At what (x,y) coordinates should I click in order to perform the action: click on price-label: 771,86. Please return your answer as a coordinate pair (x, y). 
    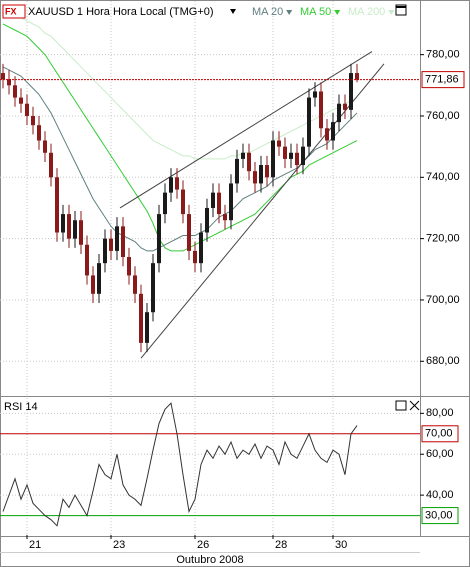
    Looking at the image, I should click on (442, 80).